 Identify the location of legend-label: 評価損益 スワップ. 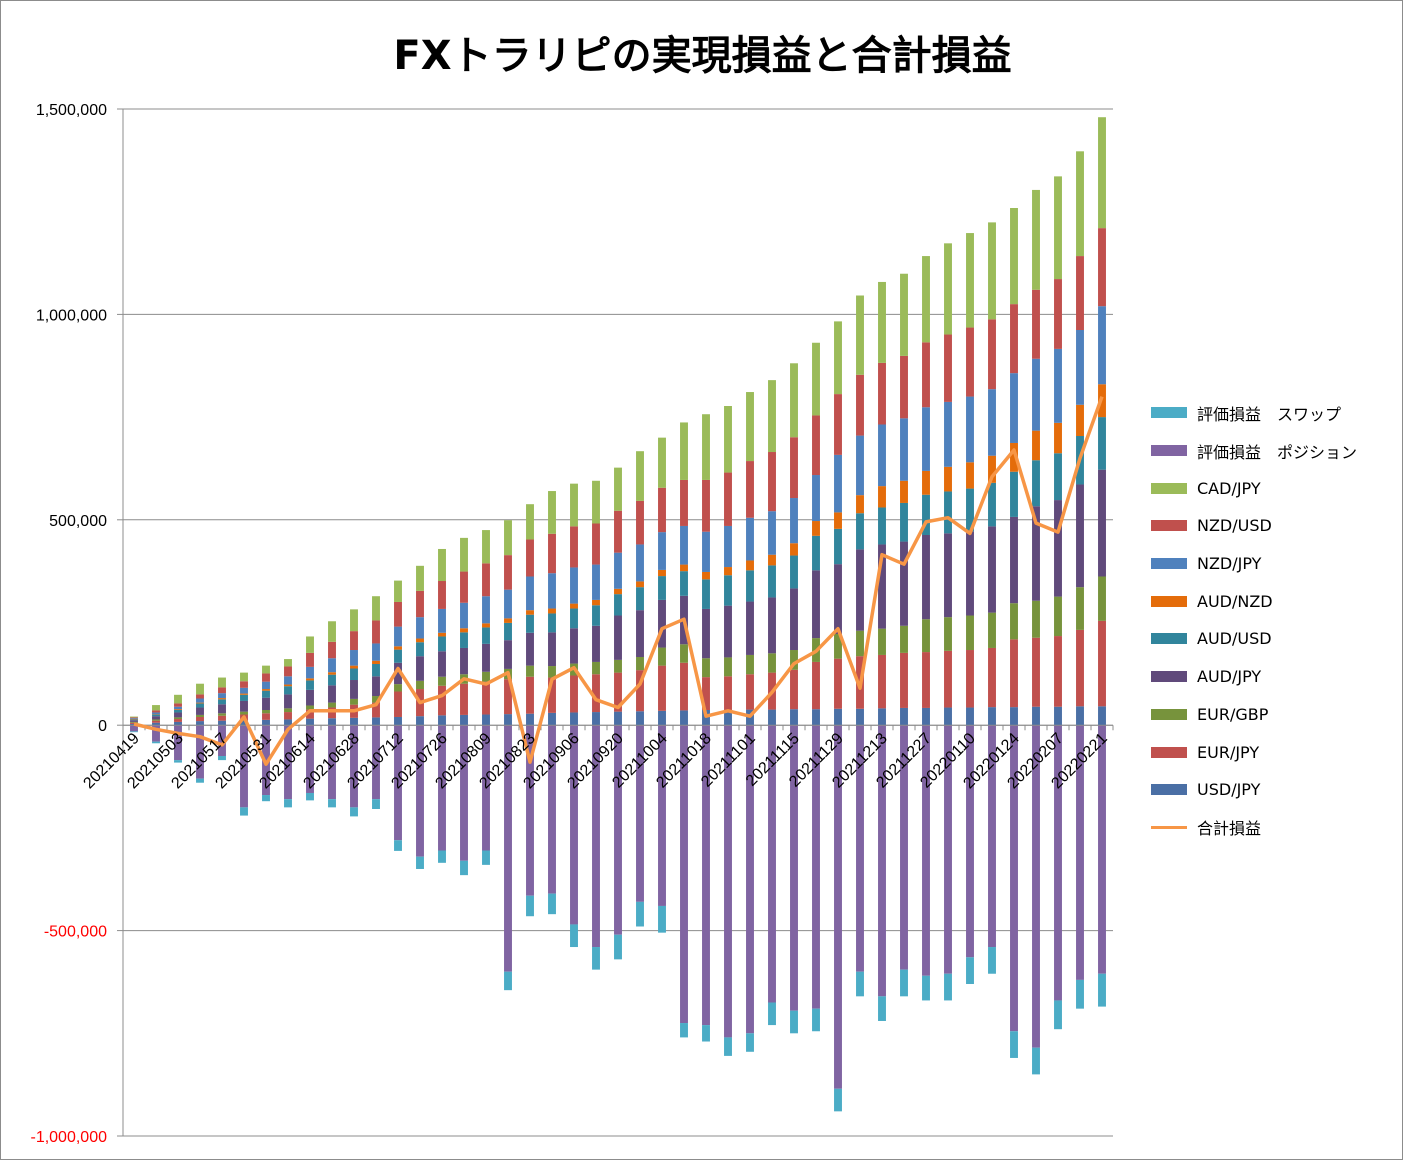
(1269, 414).